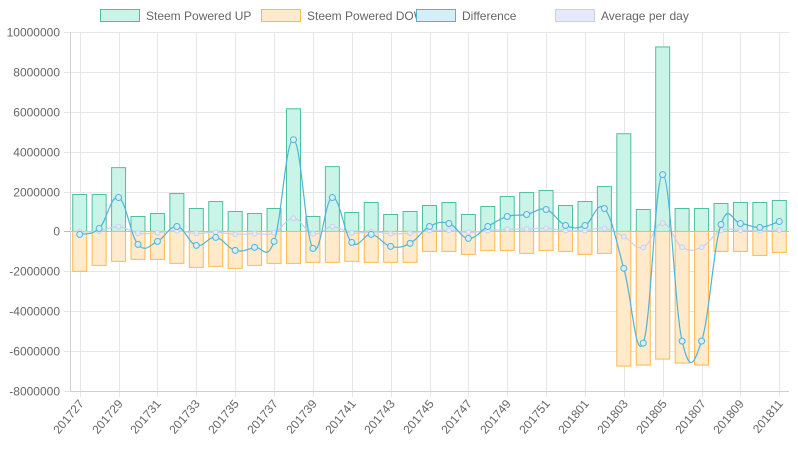  Describe the element at coordinates (370, 16) in the screenshot. I see `legend-label: Steem Powered DOWN` at that location.